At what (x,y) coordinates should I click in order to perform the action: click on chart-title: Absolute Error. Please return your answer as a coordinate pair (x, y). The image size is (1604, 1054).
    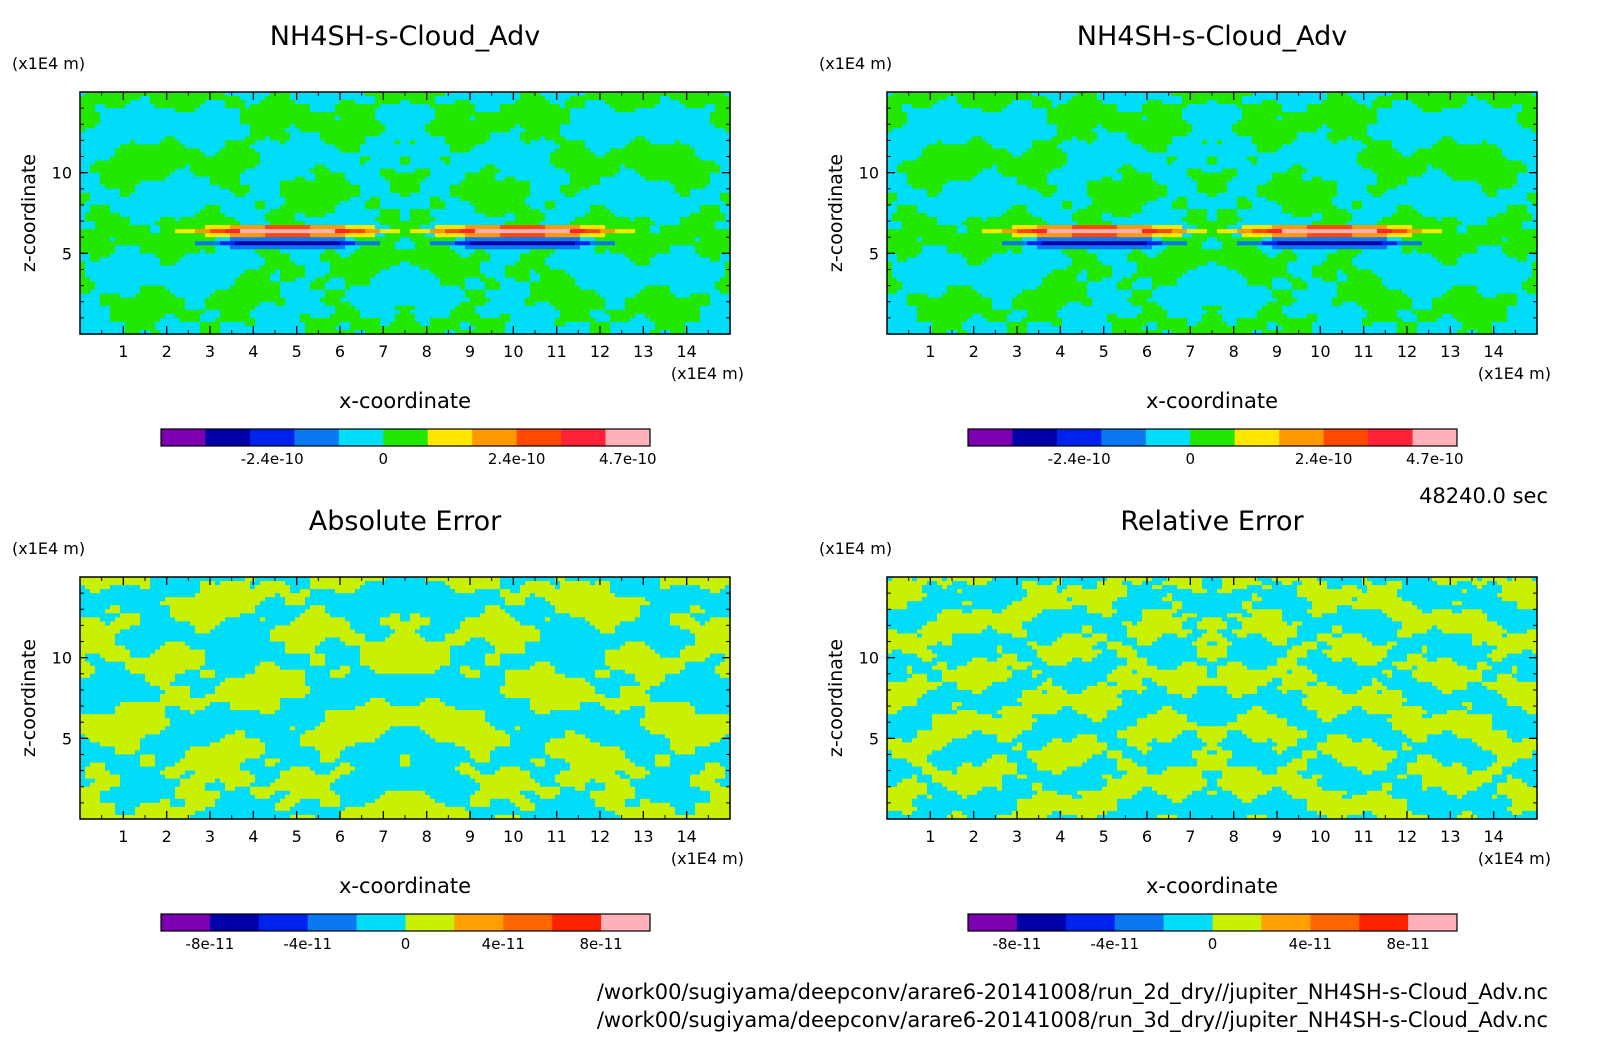
    Looking at the image, I should click on (405, 521).